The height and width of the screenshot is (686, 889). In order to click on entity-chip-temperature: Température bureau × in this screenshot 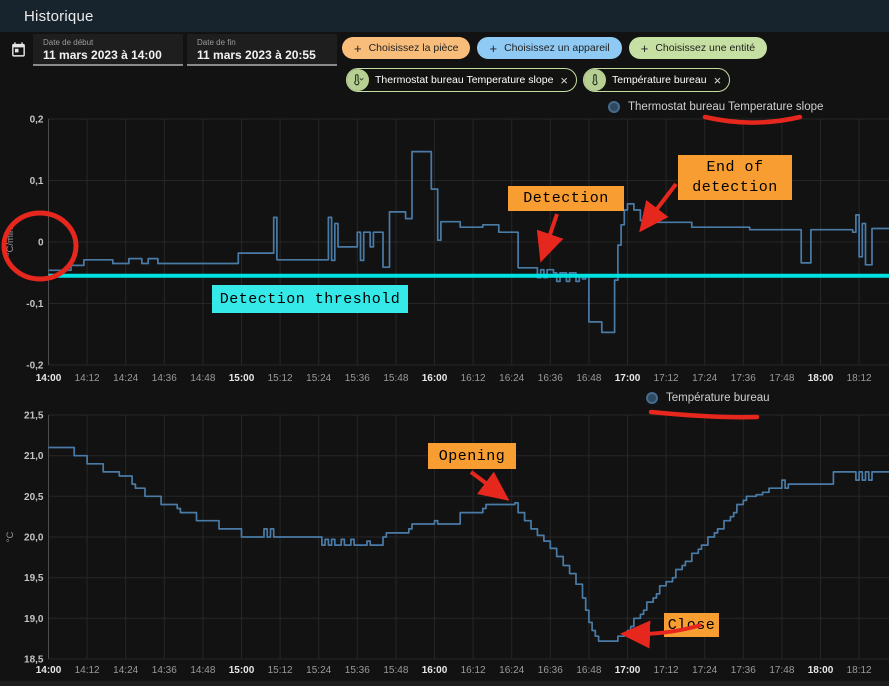, I will do `click(657, 80)`.